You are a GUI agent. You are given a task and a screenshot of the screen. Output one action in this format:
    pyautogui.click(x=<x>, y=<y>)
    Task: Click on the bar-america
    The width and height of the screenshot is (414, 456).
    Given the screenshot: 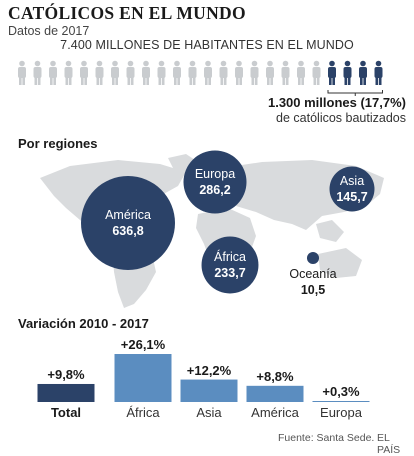 What is the action you would take?
    pyautogui.click(x=275, y=393)
    